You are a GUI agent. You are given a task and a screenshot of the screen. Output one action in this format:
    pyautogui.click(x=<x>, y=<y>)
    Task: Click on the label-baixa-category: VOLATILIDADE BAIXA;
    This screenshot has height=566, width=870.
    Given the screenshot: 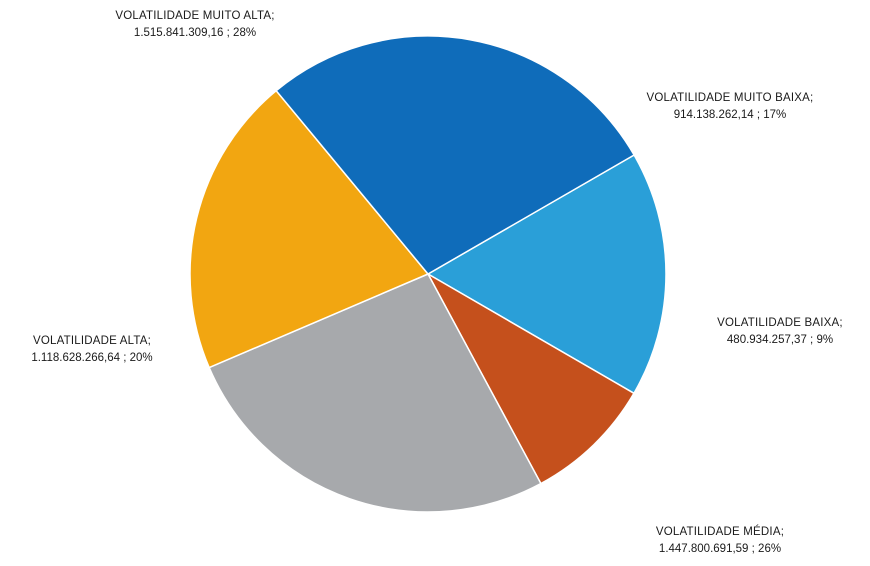 What is the action you would take?
    pyautogui.click(x=780, y=323)
    